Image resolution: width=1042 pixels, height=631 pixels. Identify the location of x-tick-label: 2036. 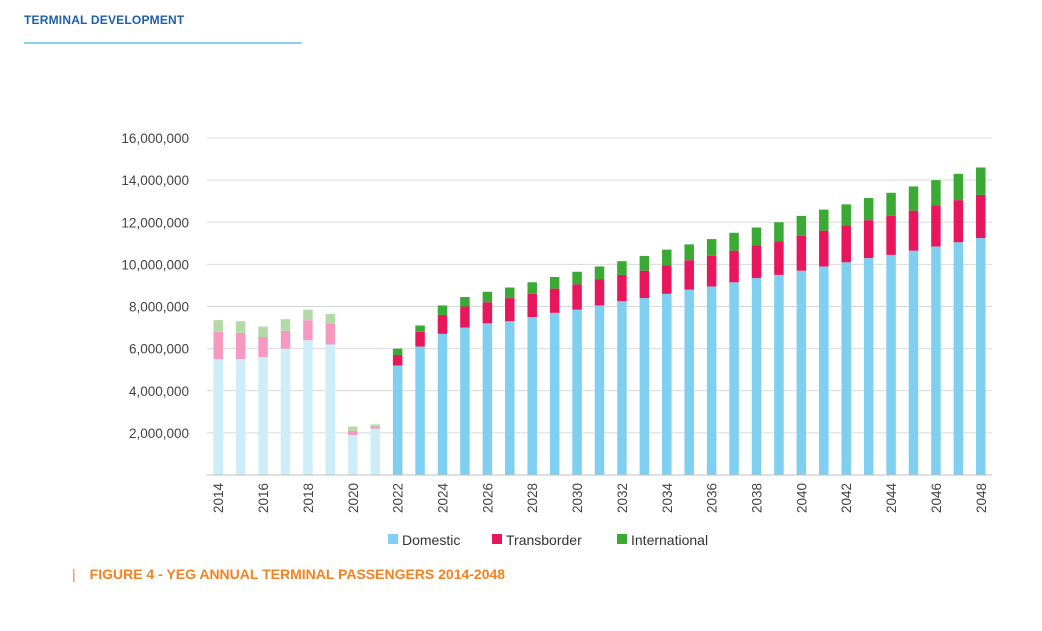
(712, 498).